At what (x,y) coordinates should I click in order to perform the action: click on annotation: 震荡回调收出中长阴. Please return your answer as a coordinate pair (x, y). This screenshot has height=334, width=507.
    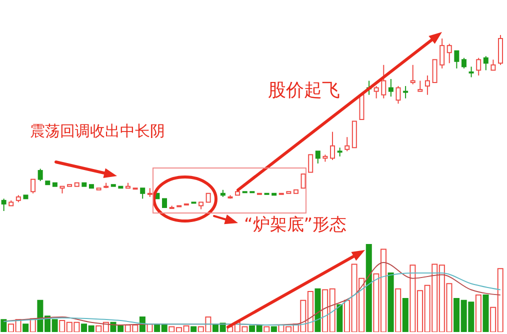
    Looking at the image, I should click on (97, 131).